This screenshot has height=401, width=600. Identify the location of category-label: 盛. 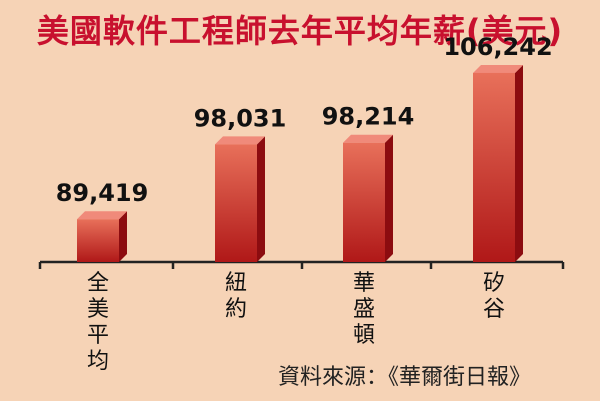
(364, 309).